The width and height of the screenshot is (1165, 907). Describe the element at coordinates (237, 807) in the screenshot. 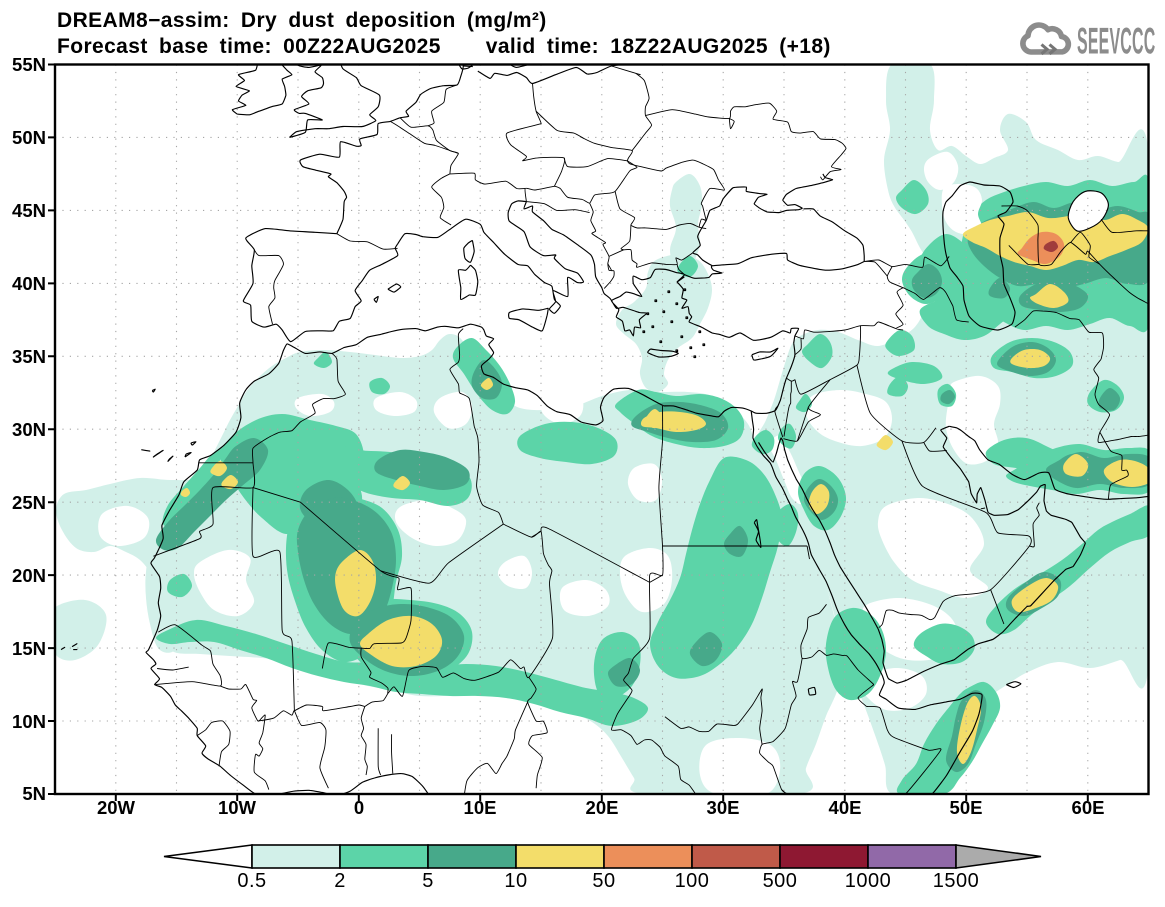

I see `svg-text: 10W` at that location.